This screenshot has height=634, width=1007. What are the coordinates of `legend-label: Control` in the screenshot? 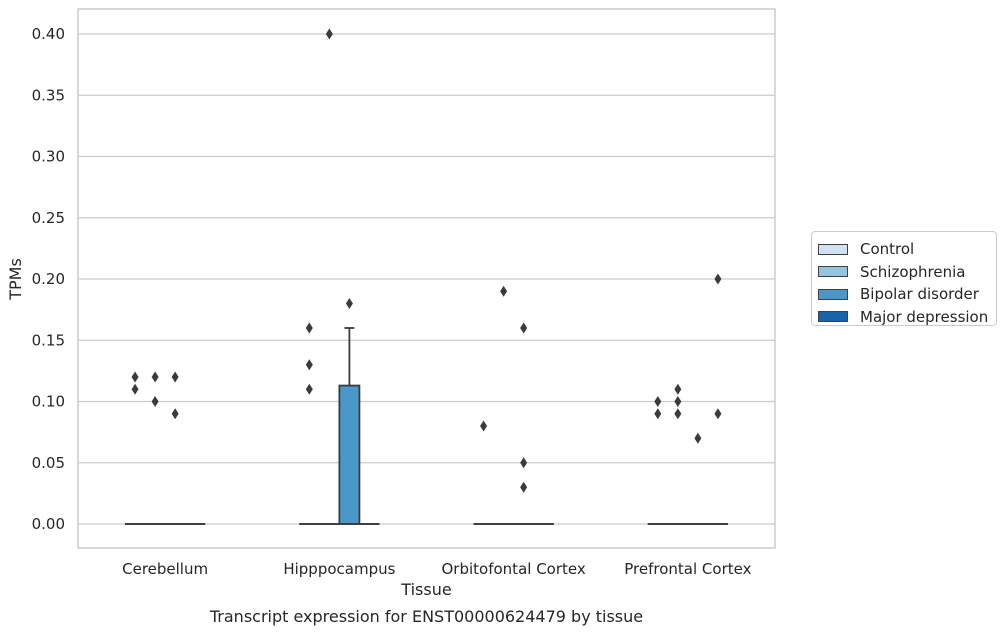 It's located at (887, 249).